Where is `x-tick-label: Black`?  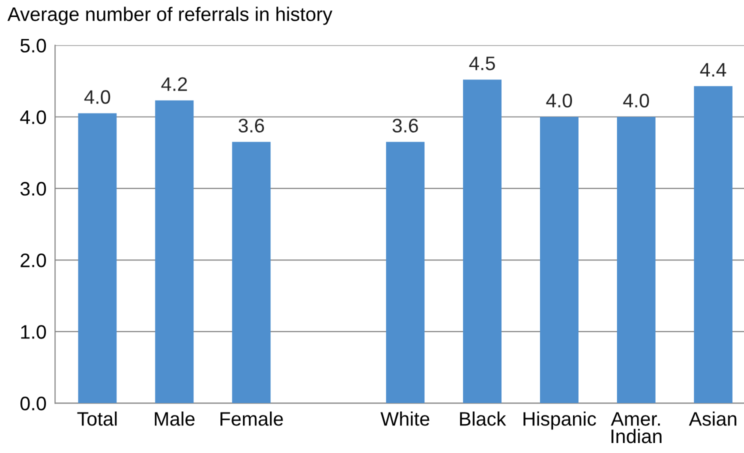
x-tick-label: Black is located at coordinates (483, 419).